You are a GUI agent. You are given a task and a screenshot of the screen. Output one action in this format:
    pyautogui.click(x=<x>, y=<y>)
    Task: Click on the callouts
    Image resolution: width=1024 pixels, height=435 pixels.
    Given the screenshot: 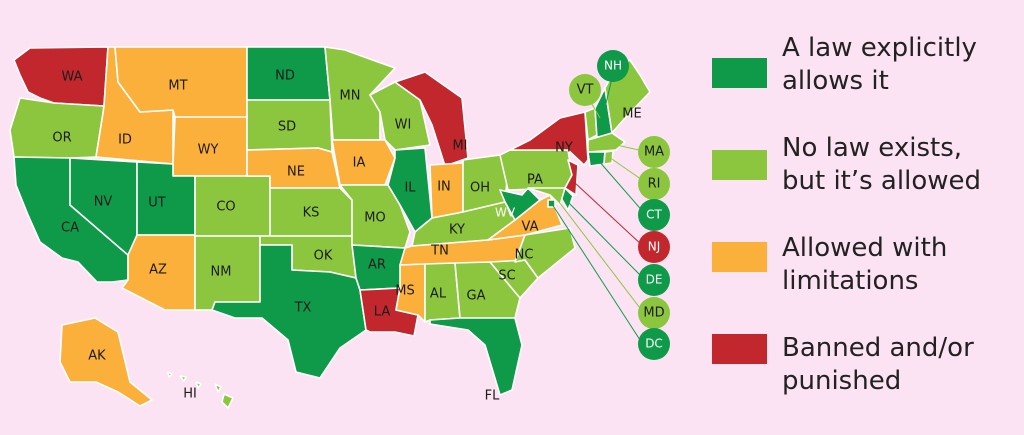 What is the action you would take?
    pyautogui.click(x=619, y=205)
    